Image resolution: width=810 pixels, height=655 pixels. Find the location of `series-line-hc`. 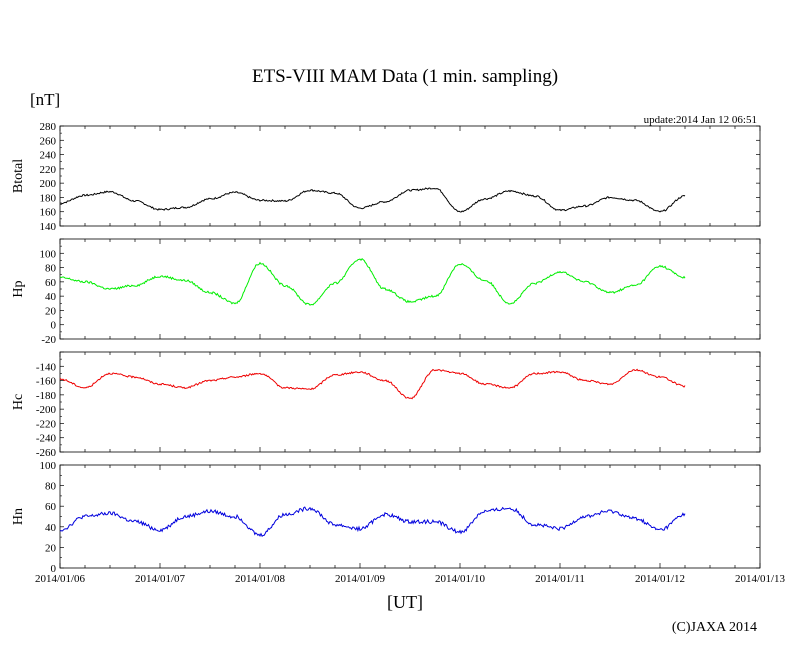

series-line-hc is located at coordinates (372, 384).